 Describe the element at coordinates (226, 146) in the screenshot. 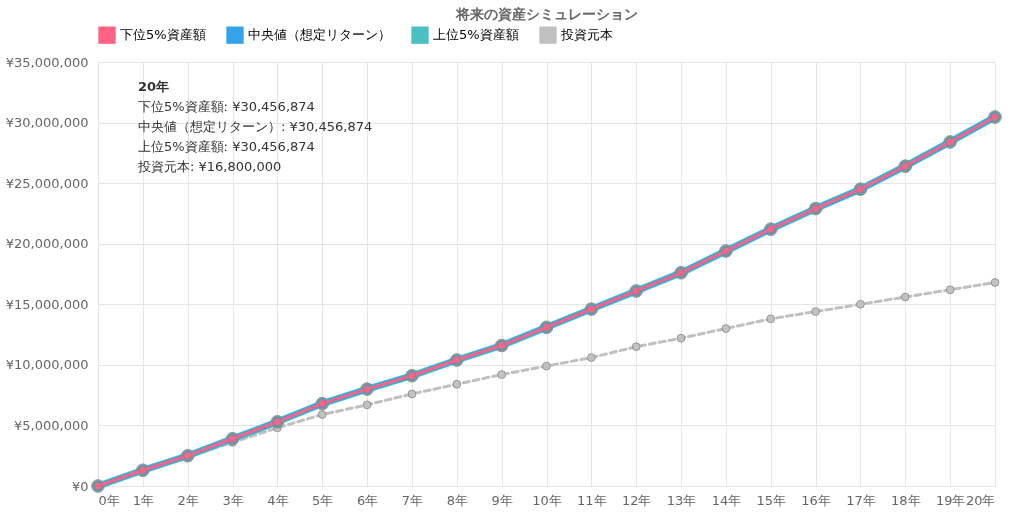

I see `annotation: 上位5%資産額: ¥30,456,874` at that location.